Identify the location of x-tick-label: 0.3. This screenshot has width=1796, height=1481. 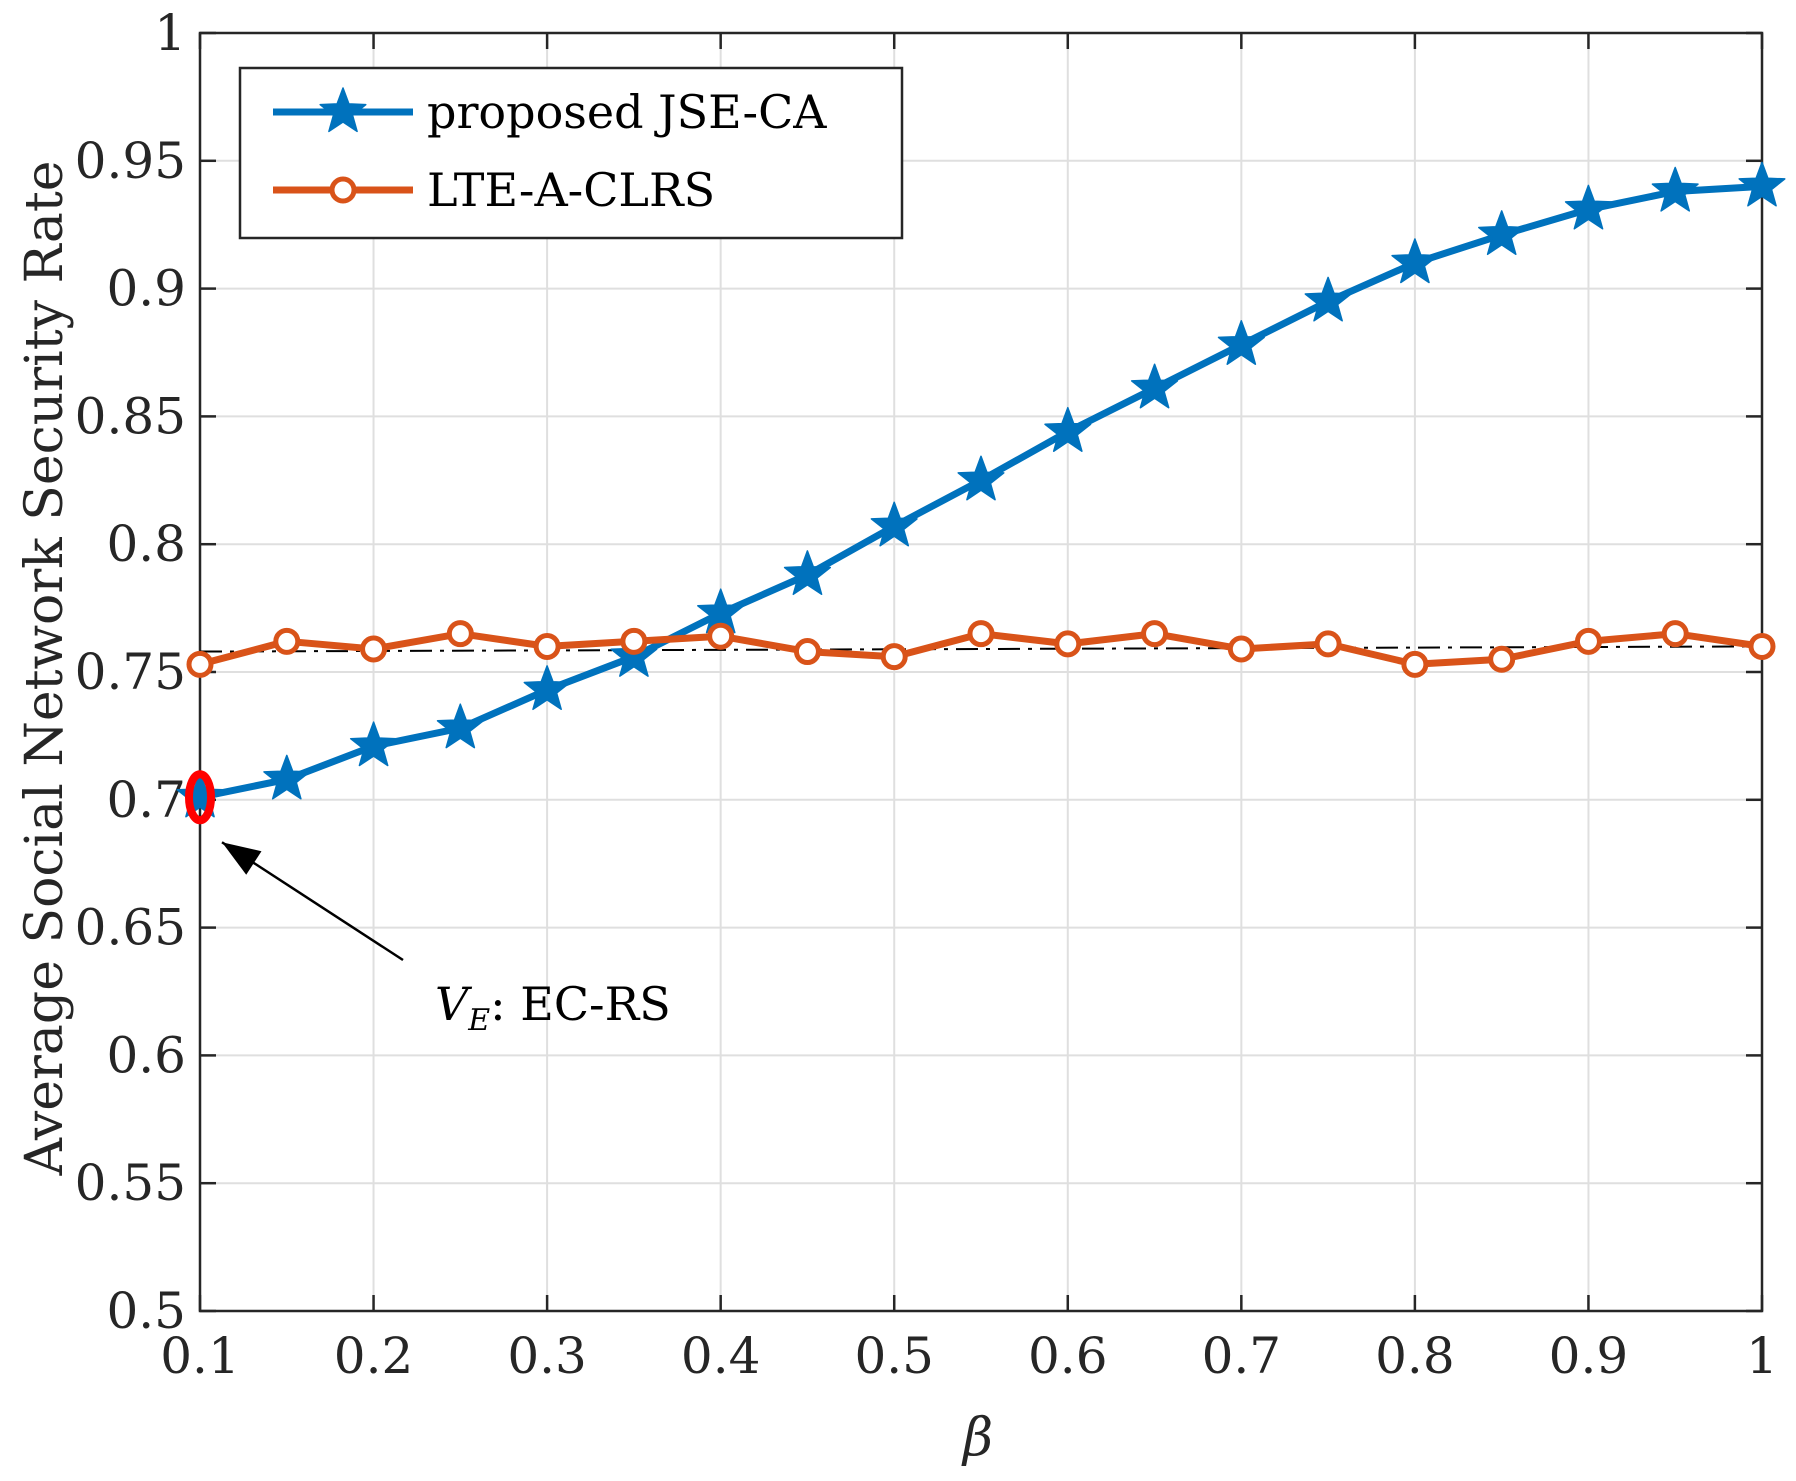
(547, 1356).